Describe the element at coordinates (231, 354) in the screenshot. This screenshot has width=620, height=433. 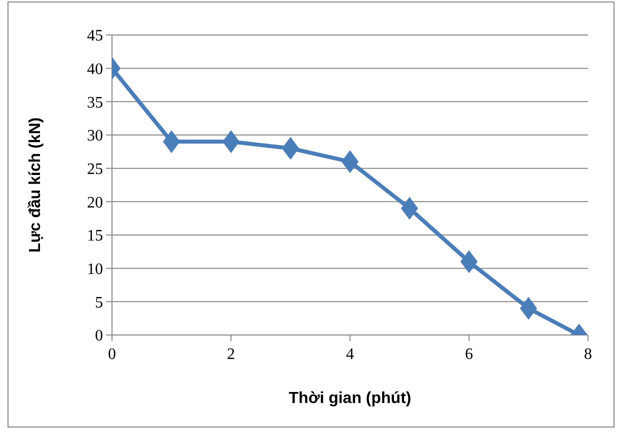
I see `x-tick-label: 2` at that location.